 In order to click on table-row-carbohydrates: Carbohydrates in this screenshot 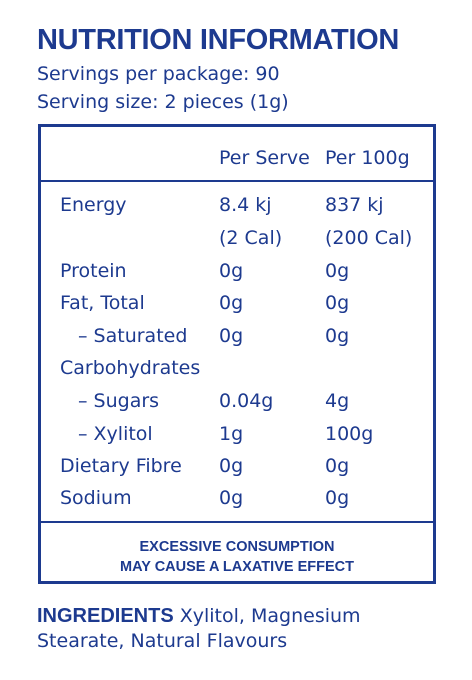, I will do `click(237, 372)`.